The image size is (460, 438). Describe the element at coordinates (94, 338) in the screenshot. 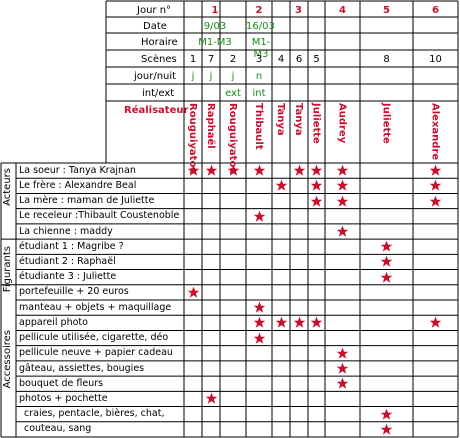

I see `row-label: pellicule utilisée, cigarette, déo` at that location.